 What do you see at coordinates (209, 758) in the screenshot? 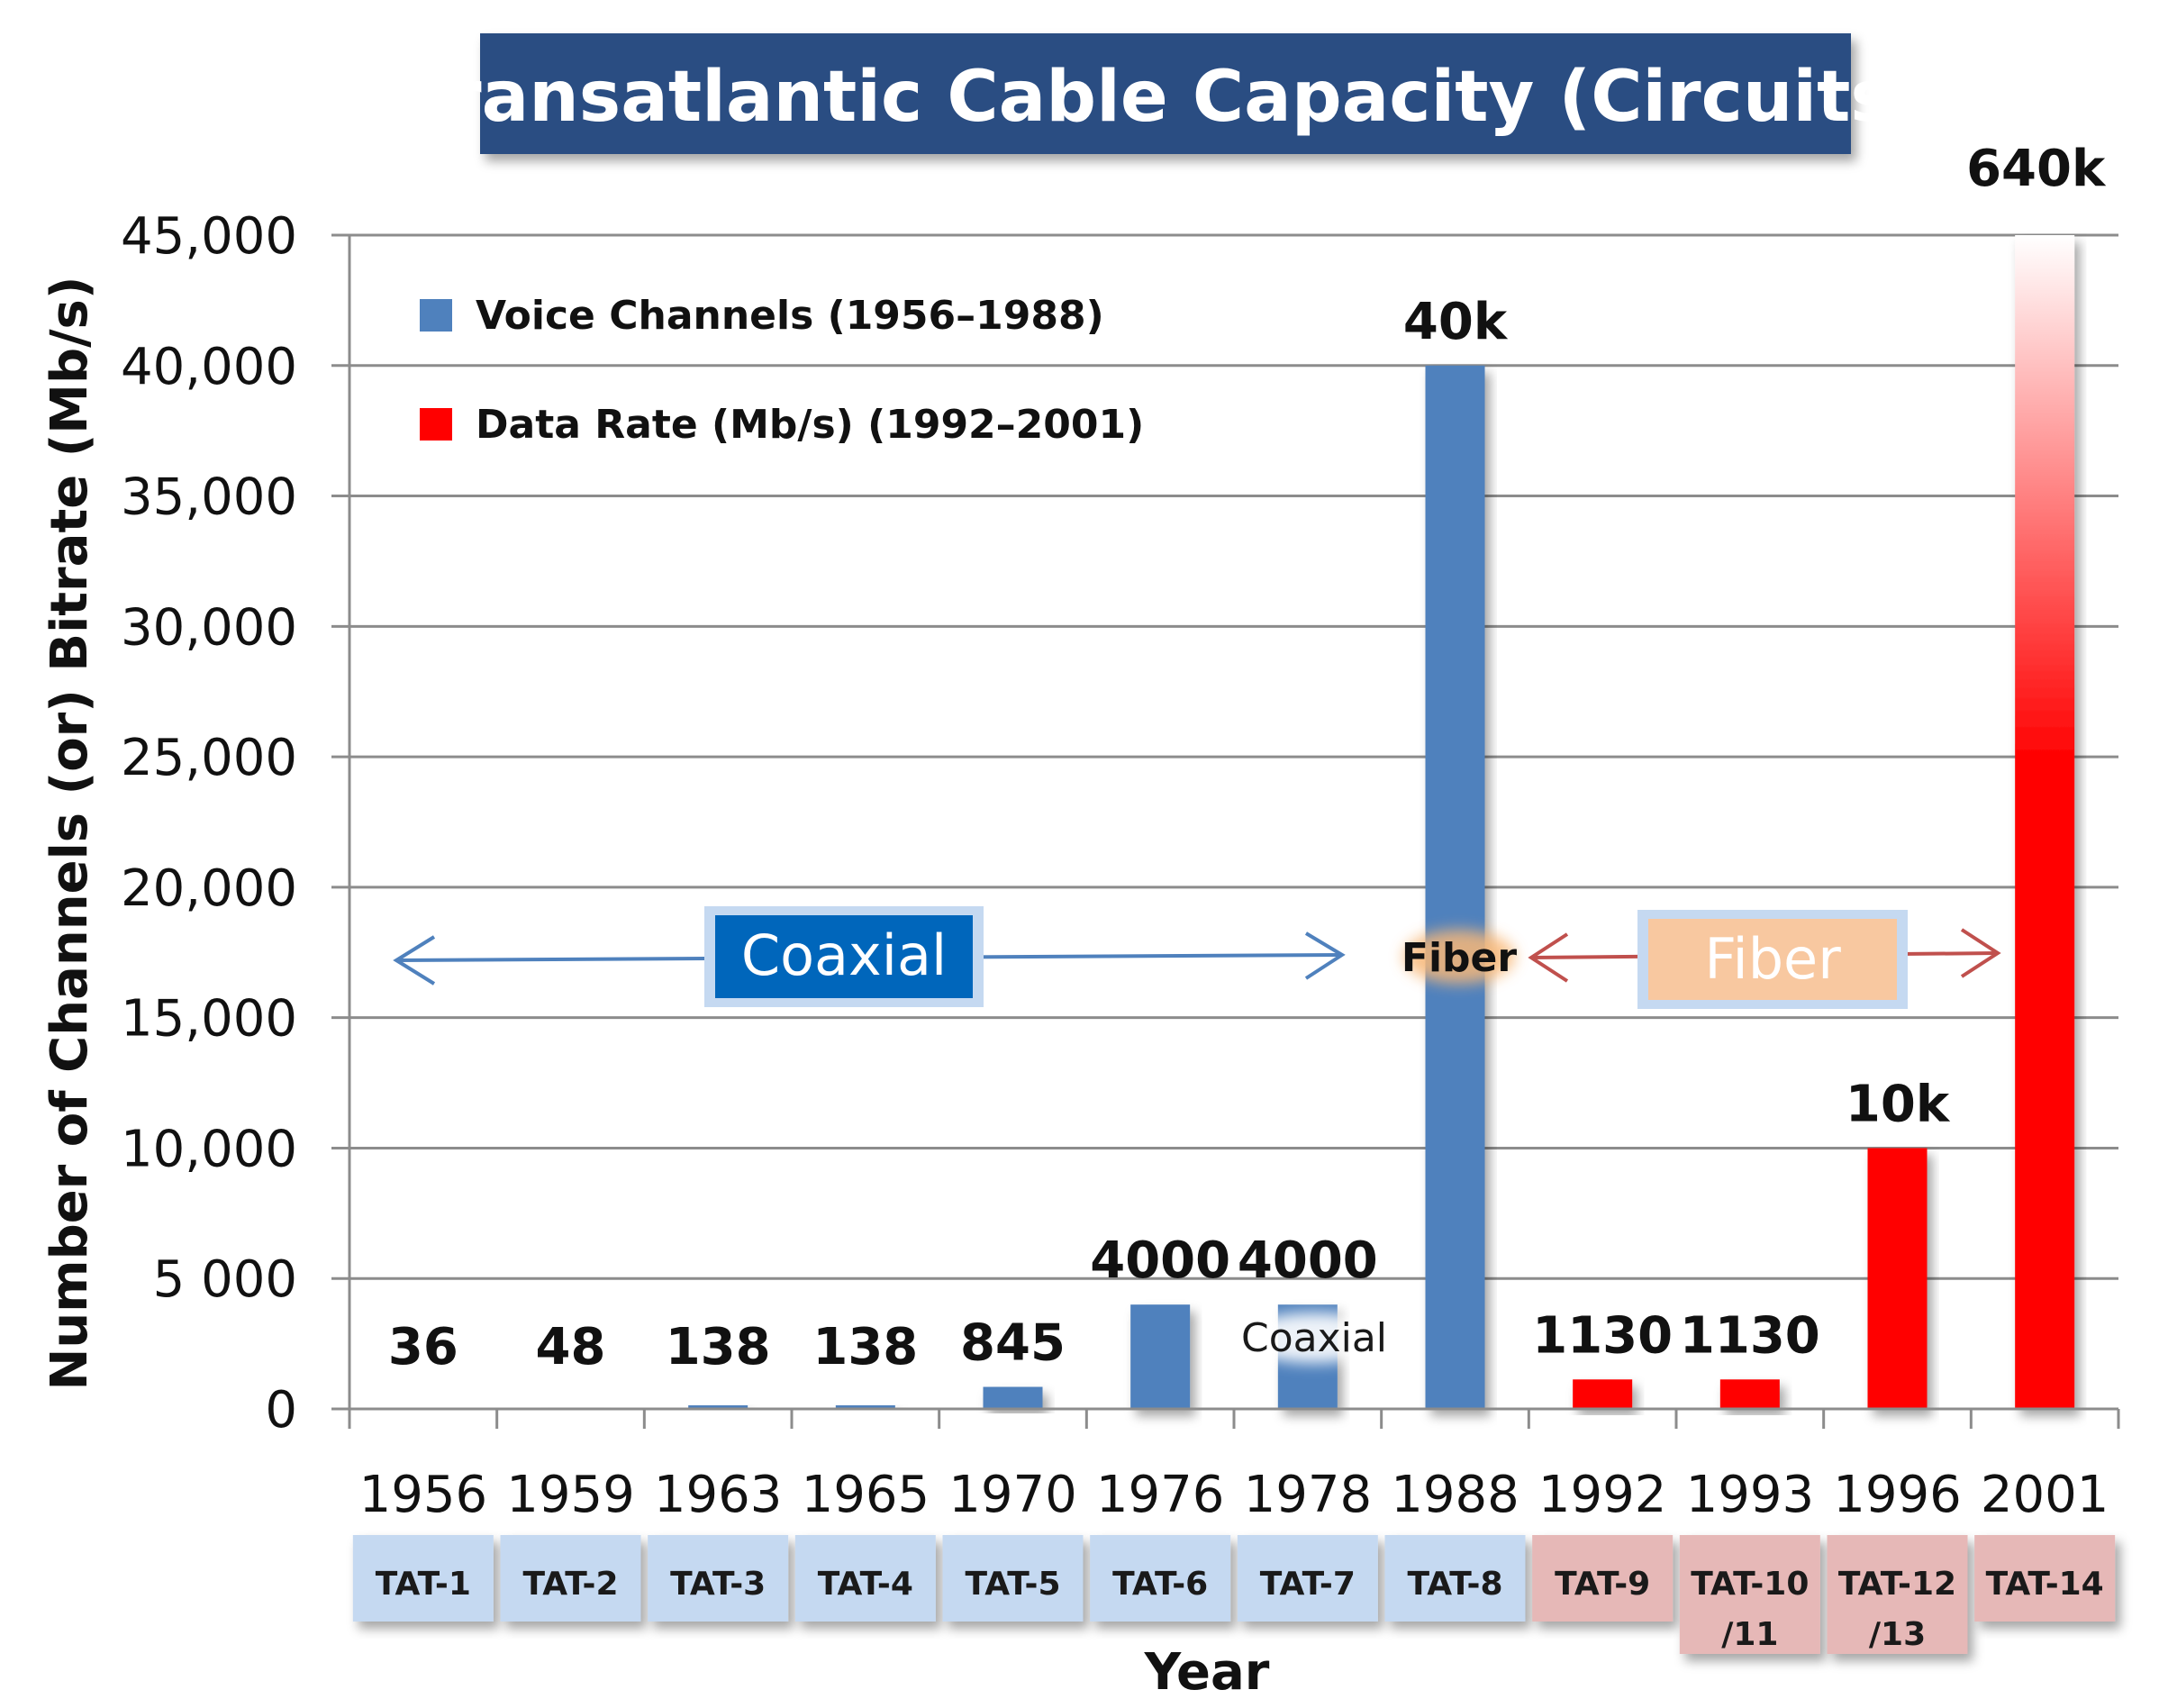
I see `y-tick-label: 25,000` at bounding box center [209, 758].